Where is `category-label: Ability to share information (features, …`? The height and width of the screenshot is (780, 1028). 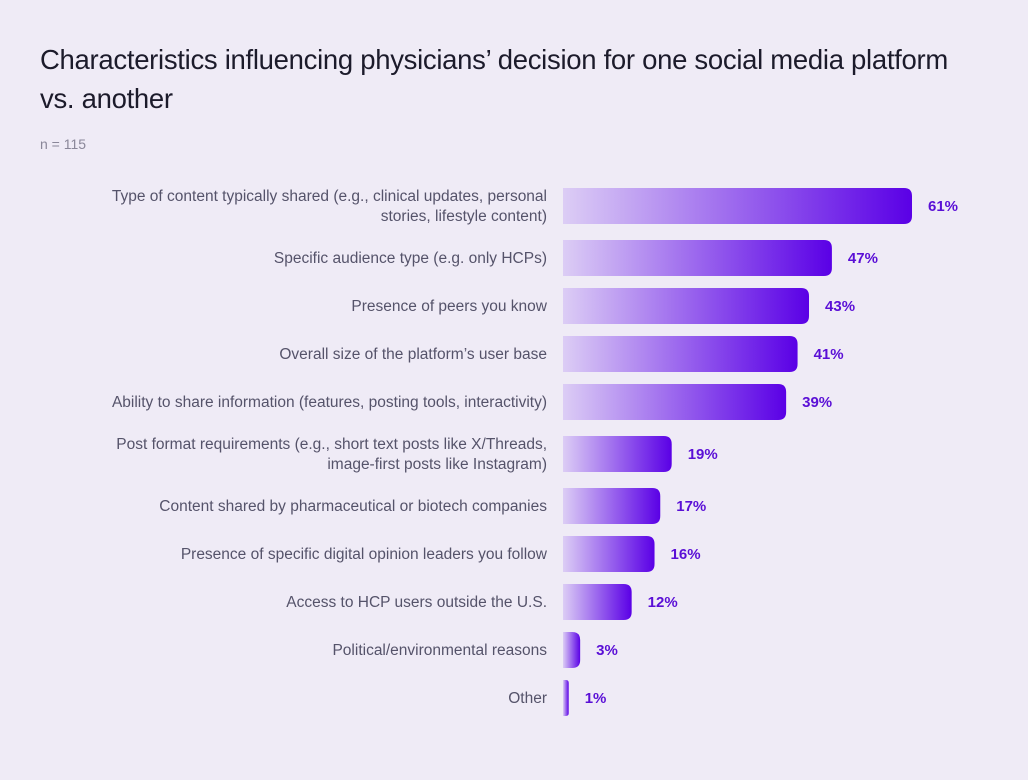
category-label: Ability to share information (features, … is located at coordinates (329, 402).